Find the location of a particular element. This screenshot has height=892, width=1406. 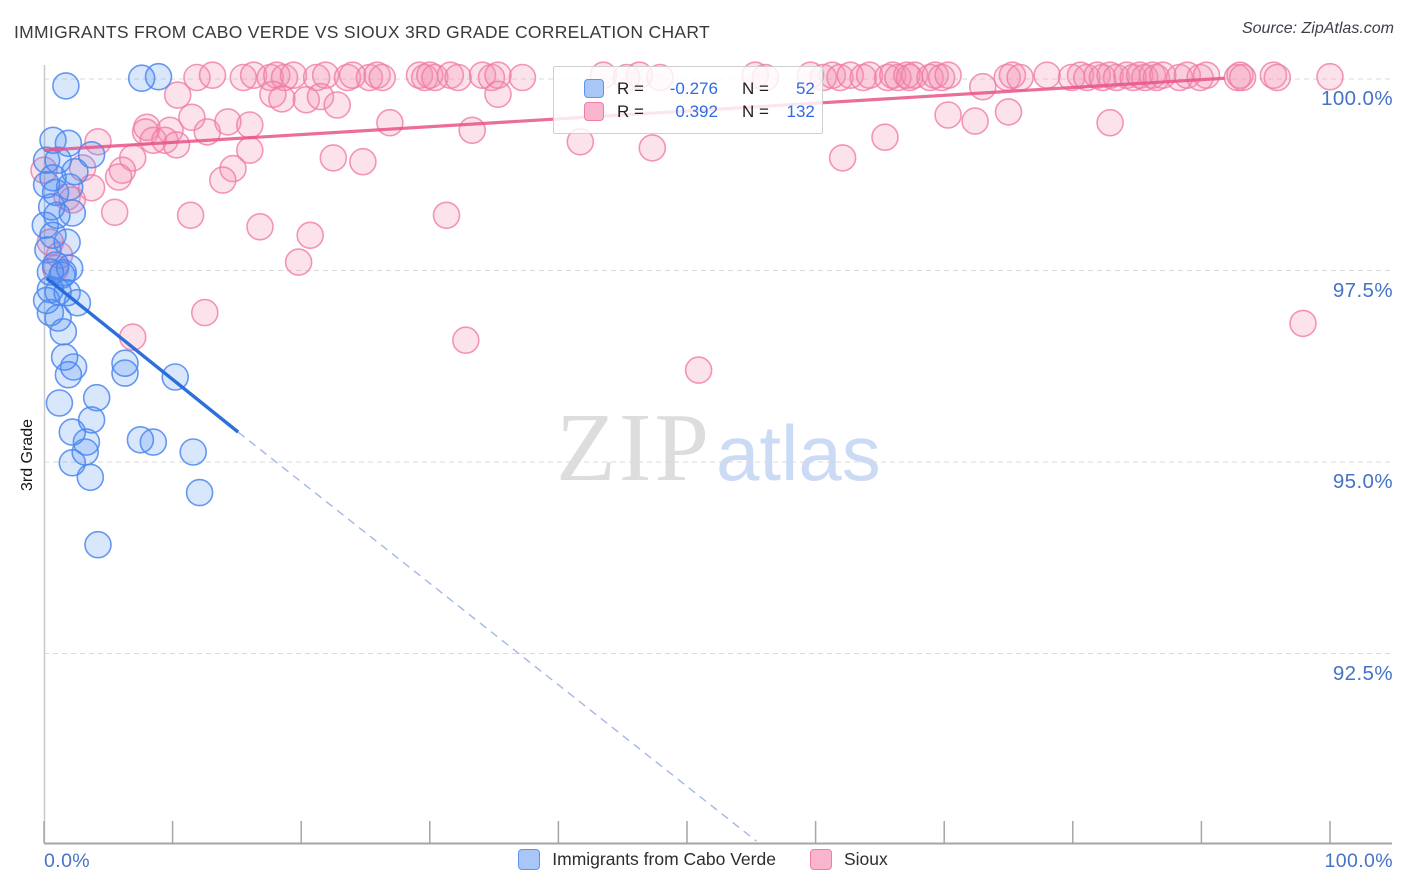

legend-label-cabo-verde: Immigrants from Cabo Verde is located at coordinates (664, 859).